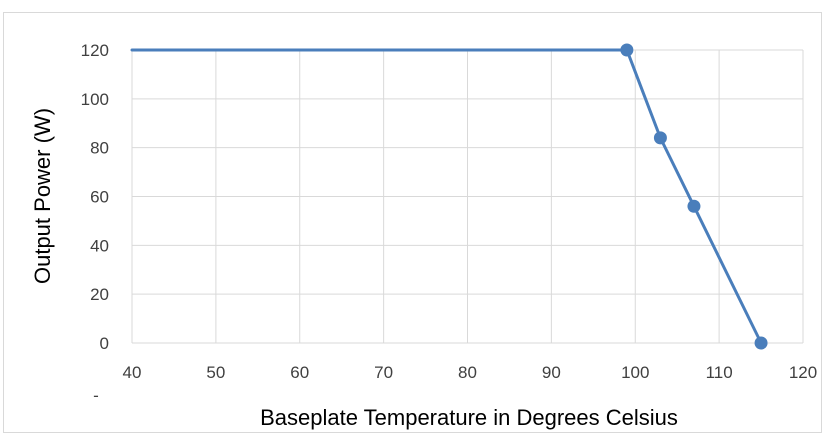 The image size is (826, 433). Describe the element at coordinates (99, 197) in the screenshot. I see `y-tick-label: 60` at that location.